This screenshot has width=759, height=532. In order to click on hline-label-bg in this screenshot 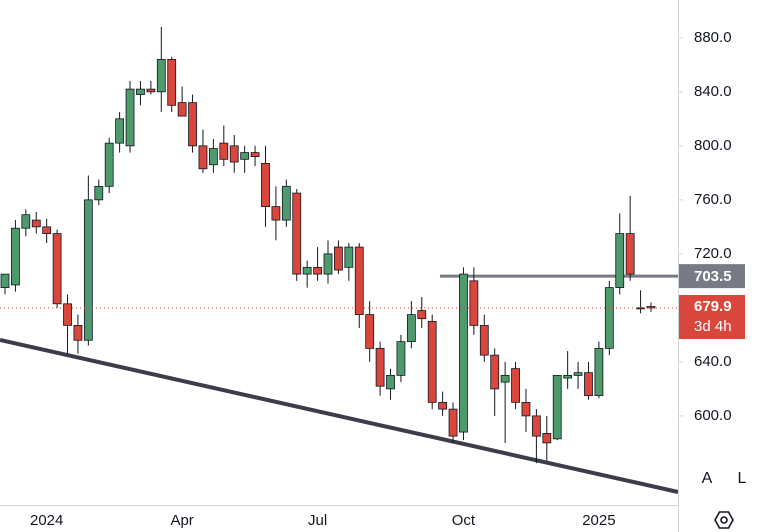, I will do `click(712, 276)`.